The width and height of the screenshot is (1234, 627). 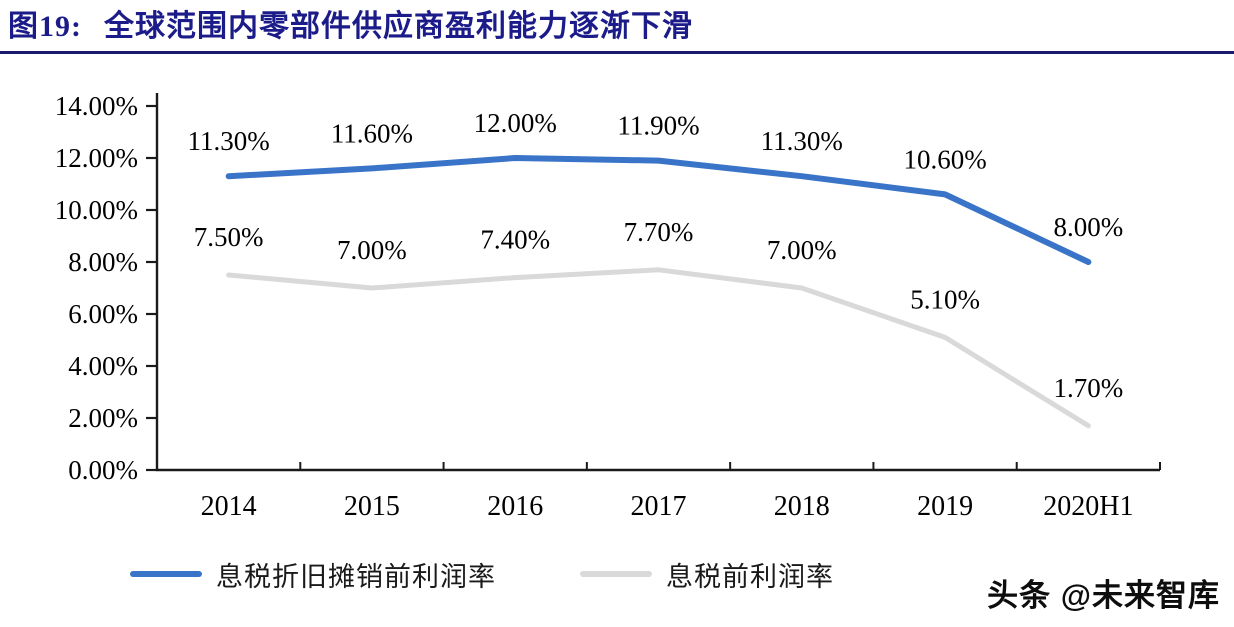 What do you see at coordinates (658, 210) in the screenshot?
I see `series-line-ebitda-margin` at bounding box center [658, 210].